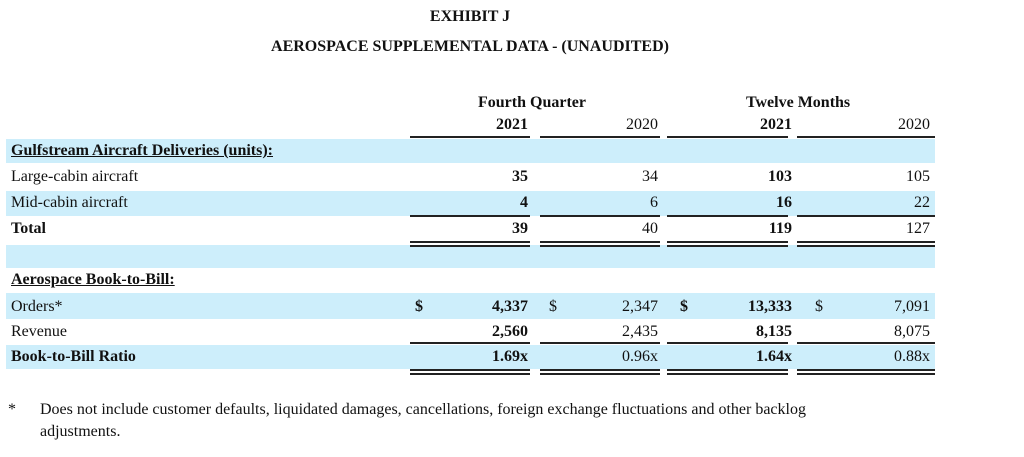 The width and height of the screenshot is (1024, 457). What do you see at coordinates (69, 202) in the screenshot?
I see `row-label: Mid-cabin aircraft` at bounding box center [69, 202].